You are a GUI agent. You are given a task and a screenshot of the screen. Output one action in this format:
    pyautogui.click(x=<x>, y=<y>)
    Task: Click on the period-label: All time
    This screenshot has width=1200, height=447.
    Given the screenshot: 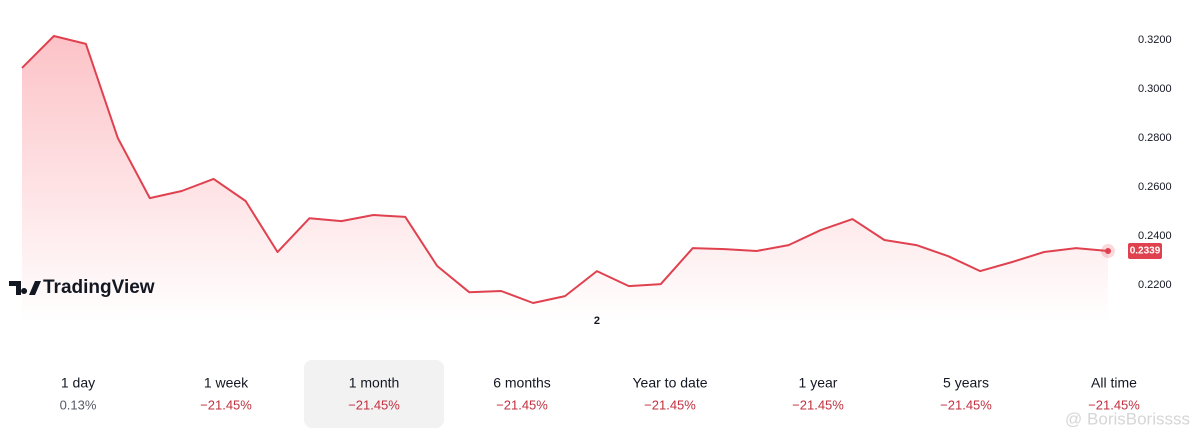 What is the action you would take?
    pyautogui.click(x=1114, y=383)
    